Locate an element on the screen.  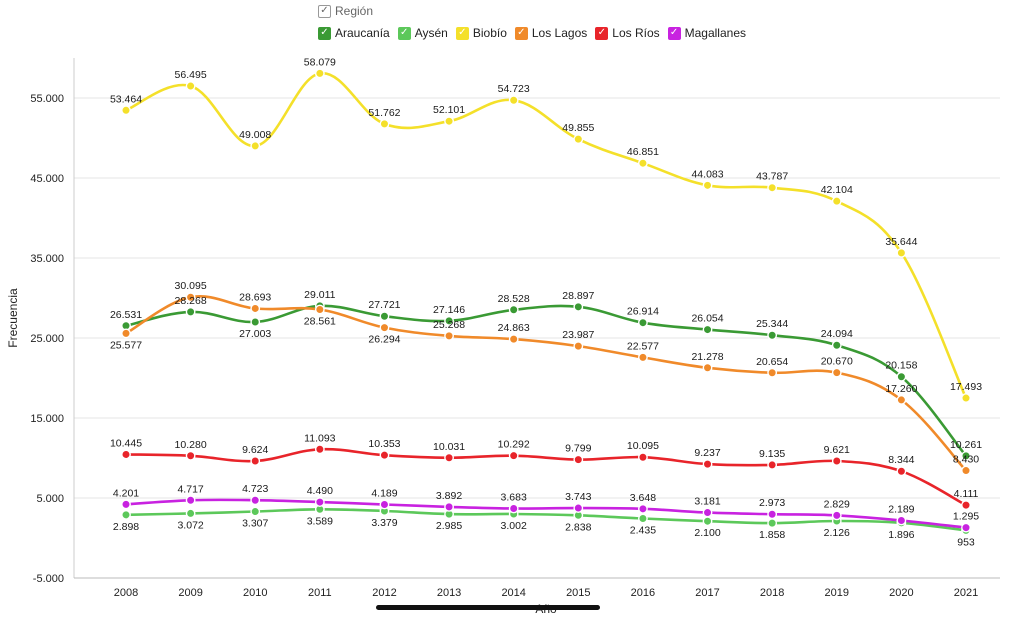
y-tick-label: 5.000 is located at coordinates (50, 499).